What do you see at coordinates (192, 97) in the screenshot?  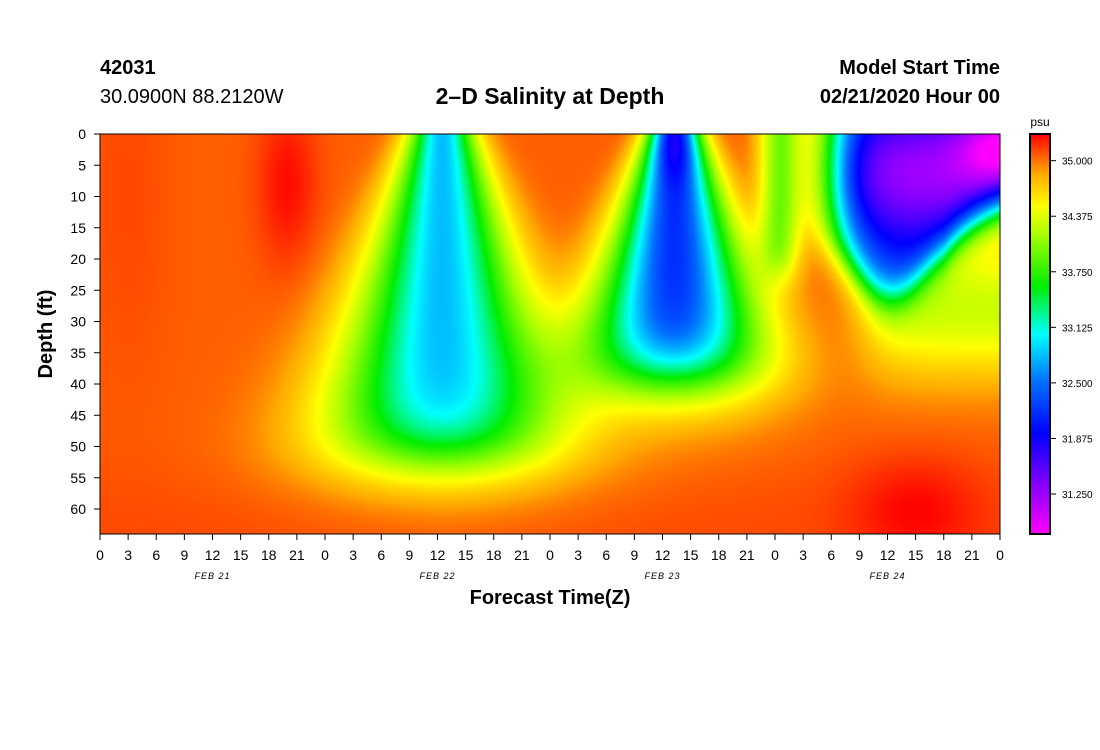 I see `station-location: 30.0900N 88.2120W` at bounding box center [192, 97].